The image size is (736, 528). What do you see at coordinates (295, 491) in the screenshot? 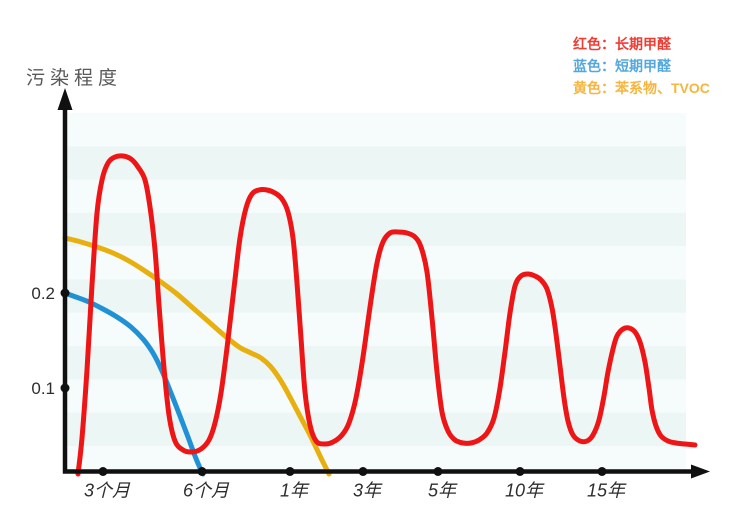
I see `x-tick-label: 1年` at bounding box center [295, 491].